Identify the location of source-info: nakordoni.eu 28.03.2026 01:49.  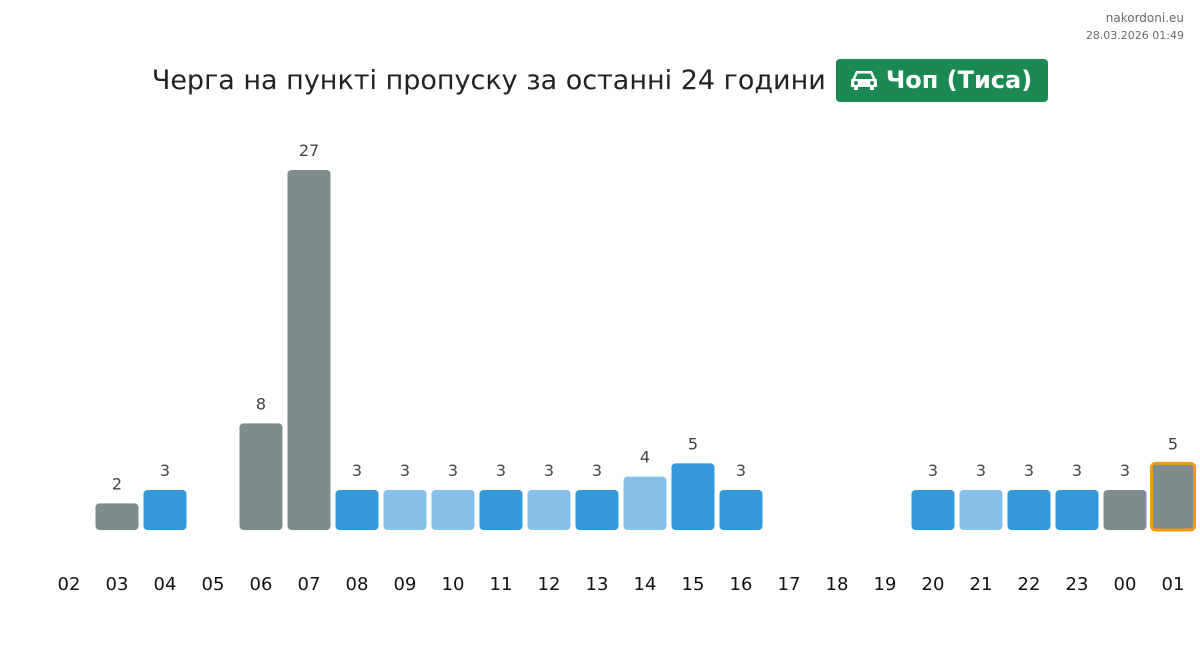
(1135, 27).